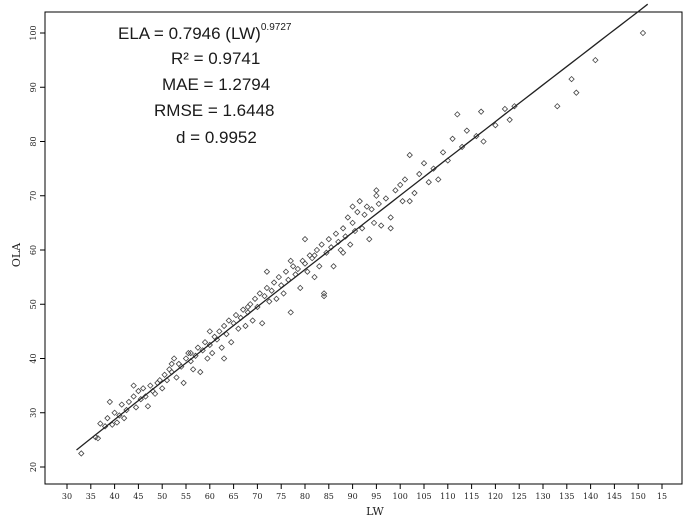 This screenshot has height=525, width=687. Describe the element at coordinates (234, 496) in the screenshot. I see `x-tick-label: 65` at that location.